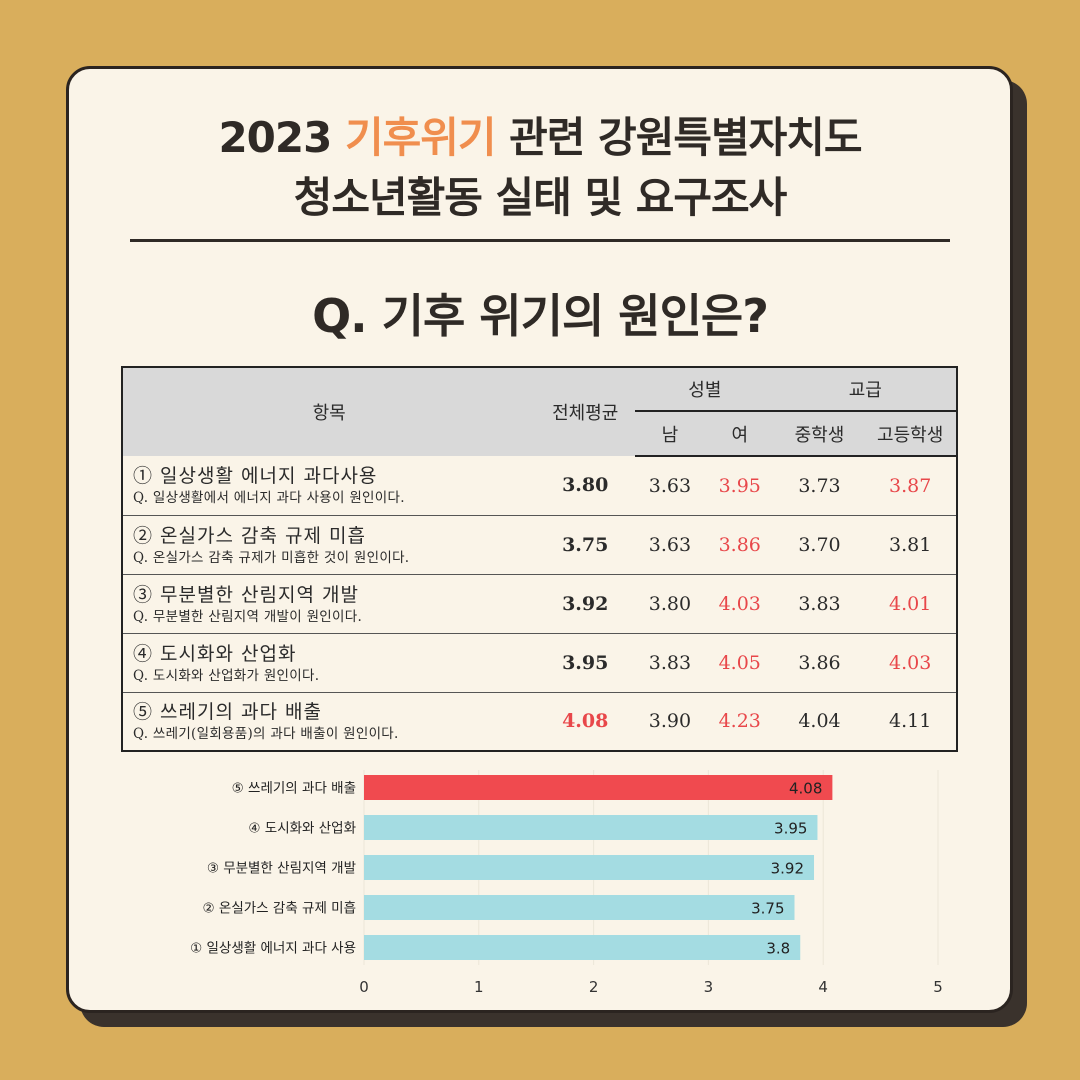 This screenshot has width=1080, height=1080. What do you see at coordinates (938, 987) in the screenshot?
I see `x-tick-label: 5` at bounding box center [938, 987].